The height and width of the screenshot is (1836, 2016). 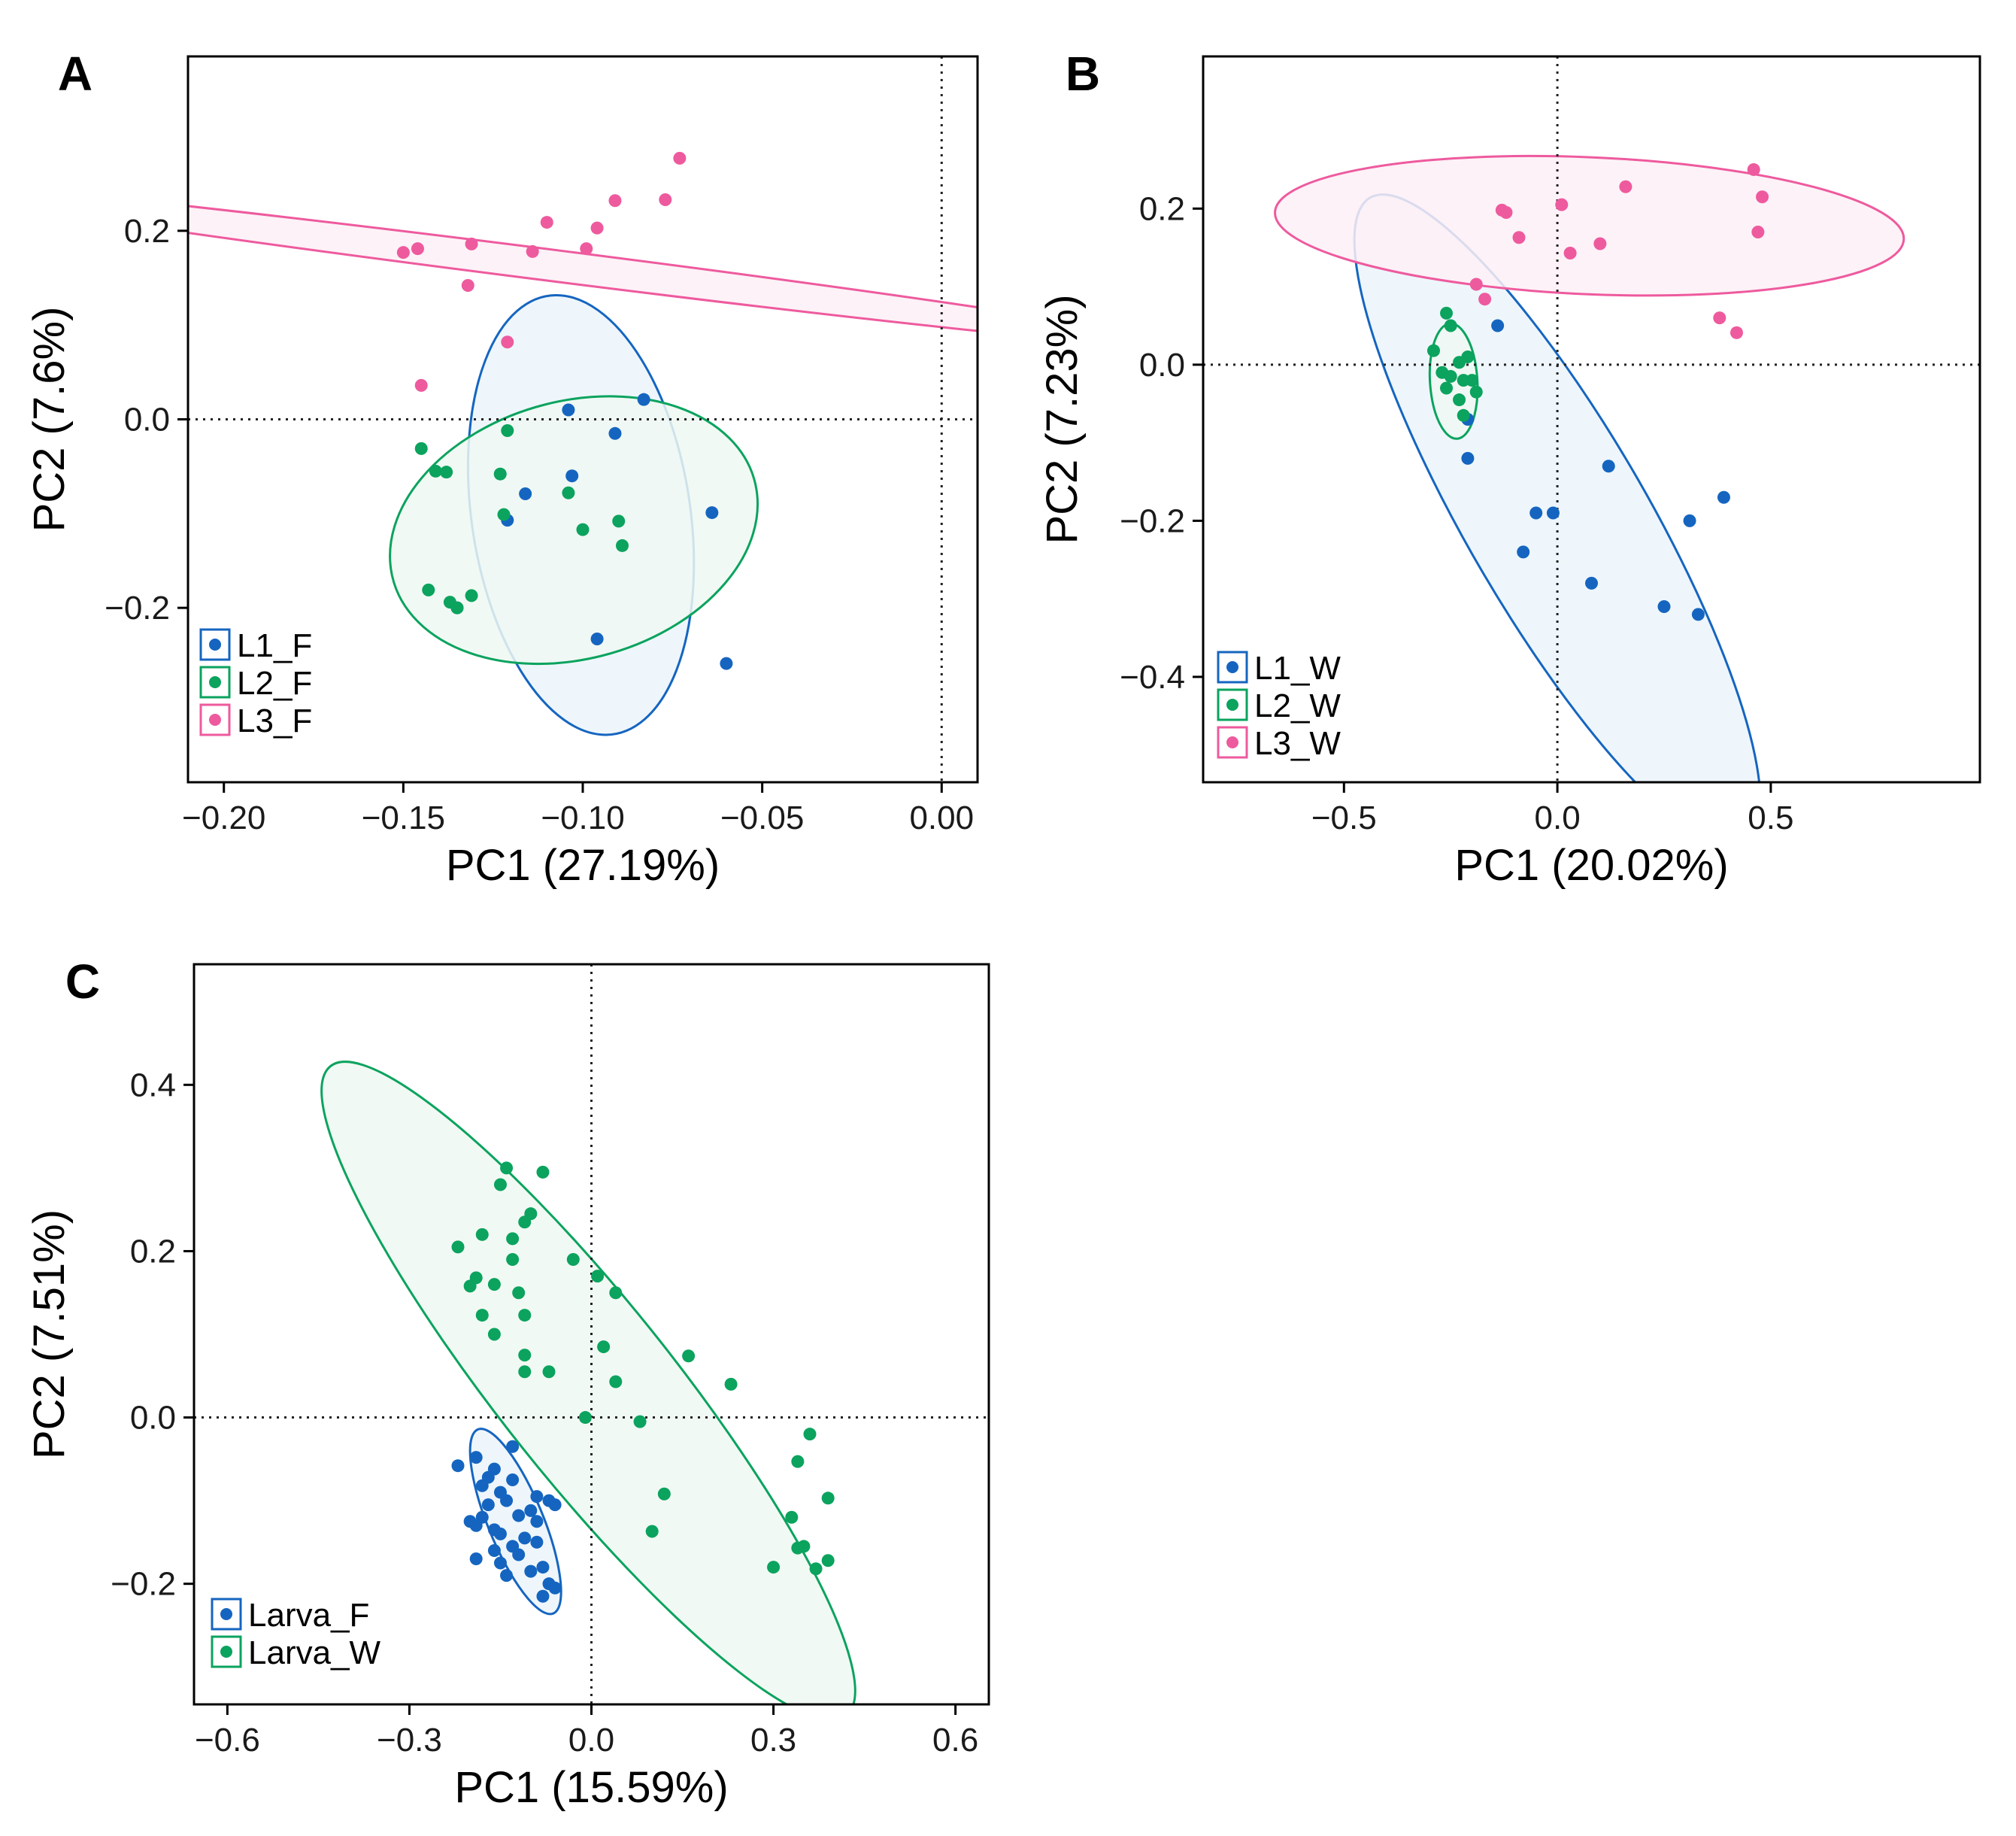 I want to click on legend-label: Larva_W, so click(x=314, y=1653).